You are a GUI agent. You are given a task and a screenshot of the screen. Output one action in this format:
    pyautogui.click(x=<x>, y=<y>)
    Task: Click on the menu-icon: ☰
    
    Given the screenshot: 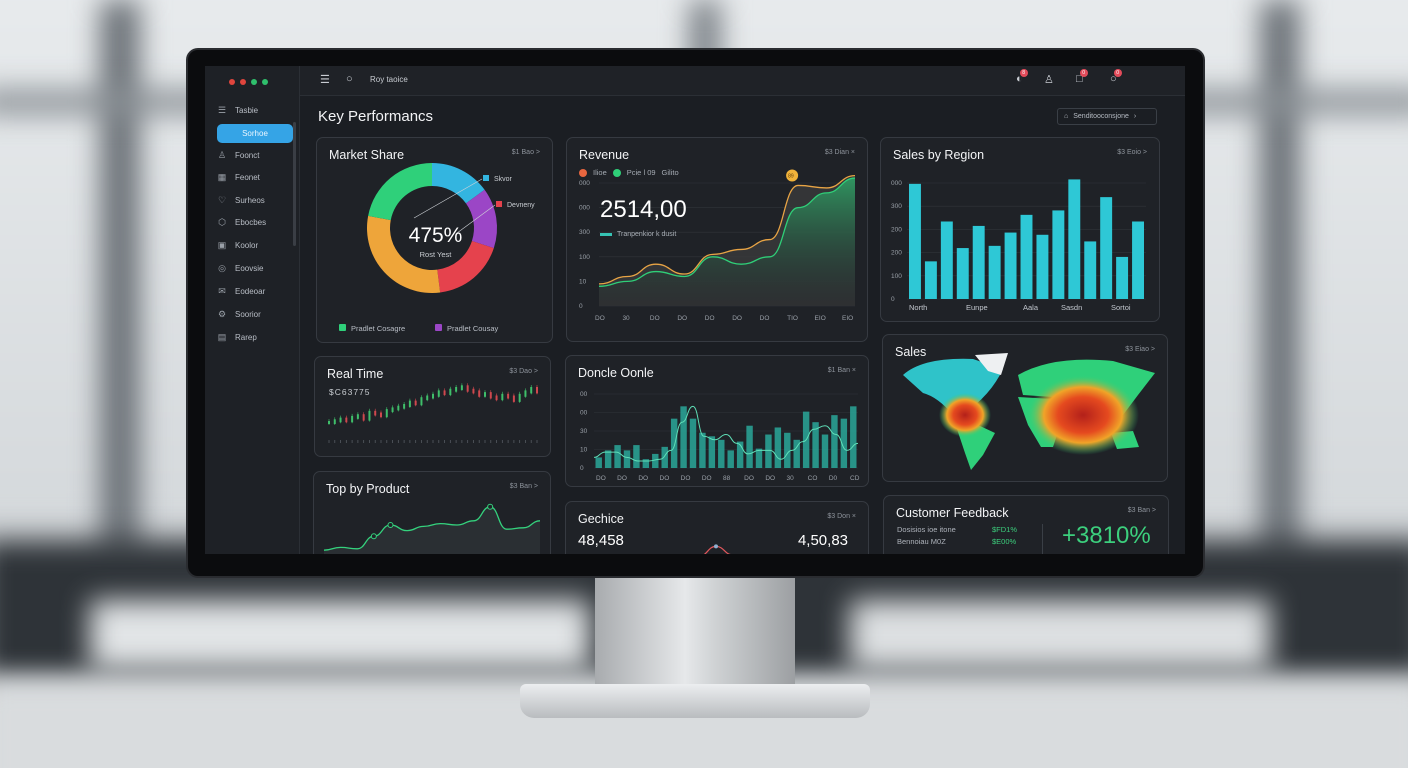 What is the action you would take?
    pyautogui.click(x=325, y=80)
    